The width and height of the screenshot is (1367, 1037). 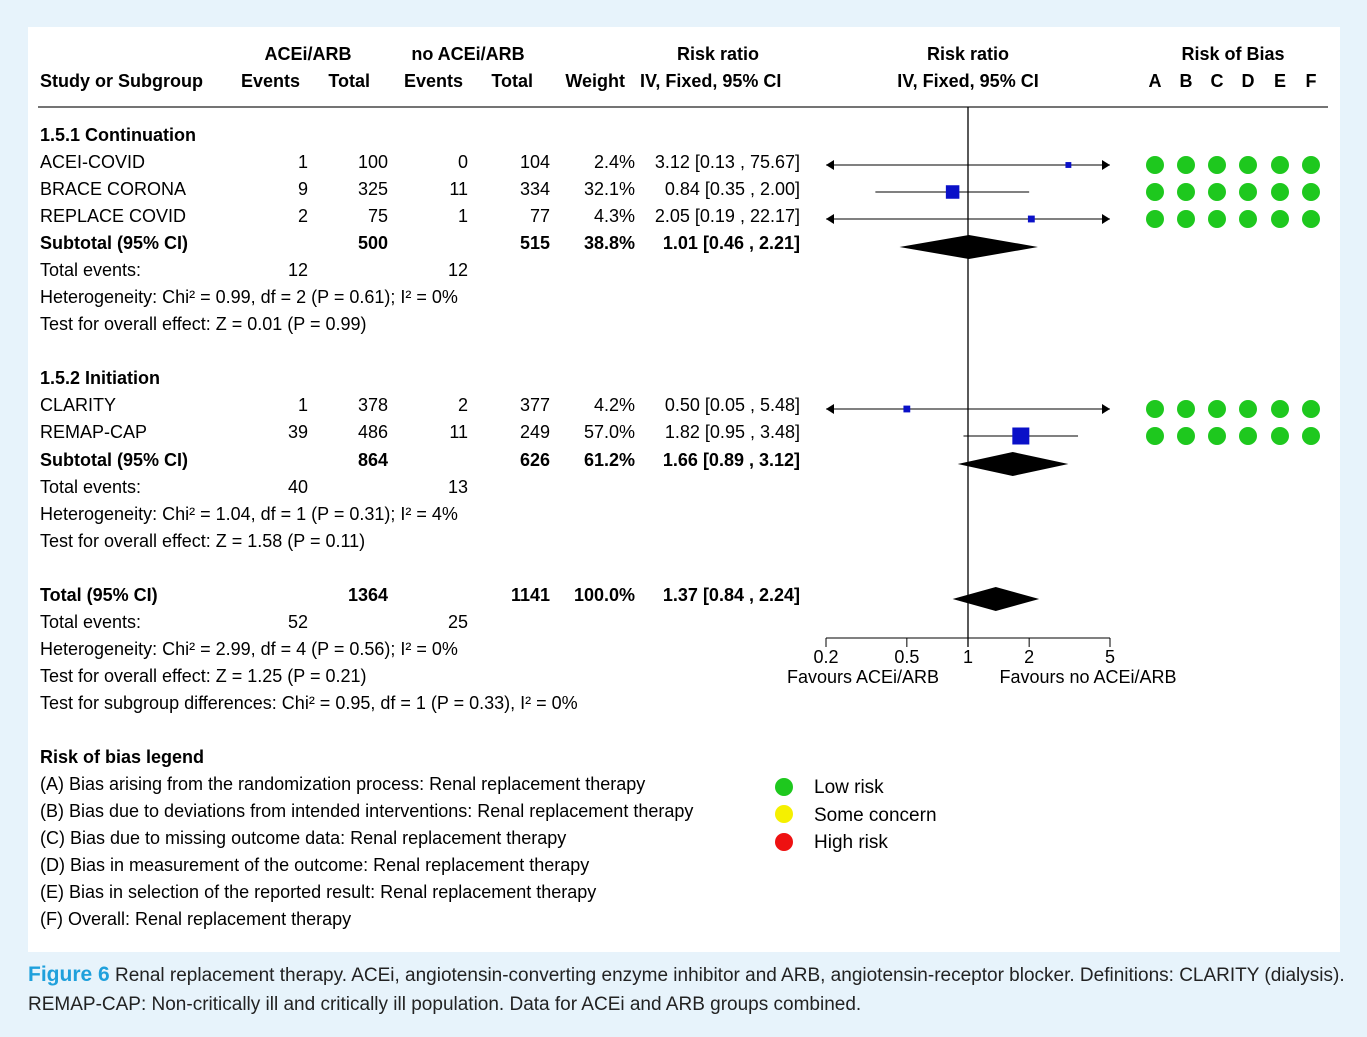 I want to click on events1-cell: 1, so click(x=302, y=405).